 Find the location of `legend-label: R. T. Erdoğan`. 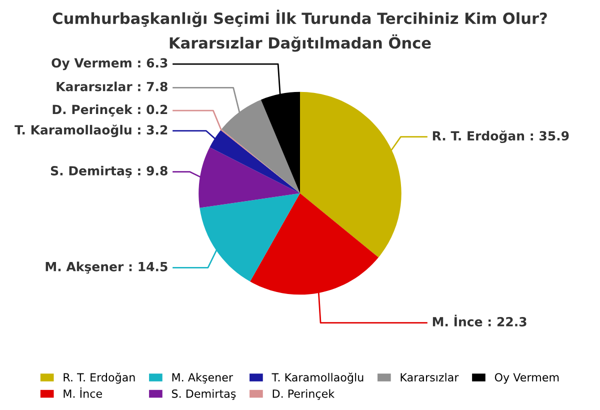

legend-label: R. T. Erdoğan is located at coordinates (99, 378).